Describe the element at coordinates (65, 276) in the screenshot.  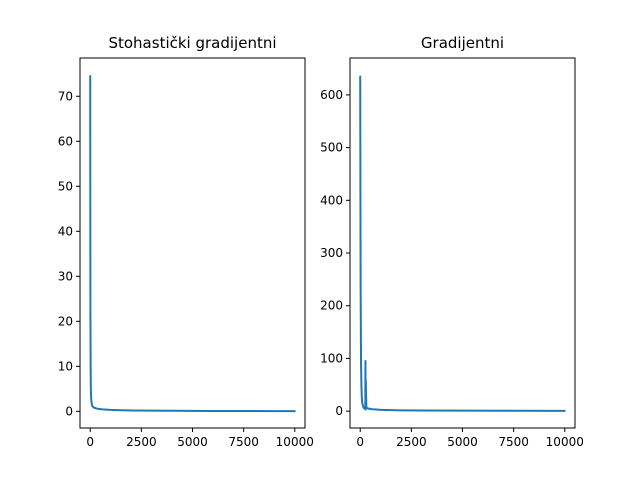
I see `y-tick-label: 30` at that location.